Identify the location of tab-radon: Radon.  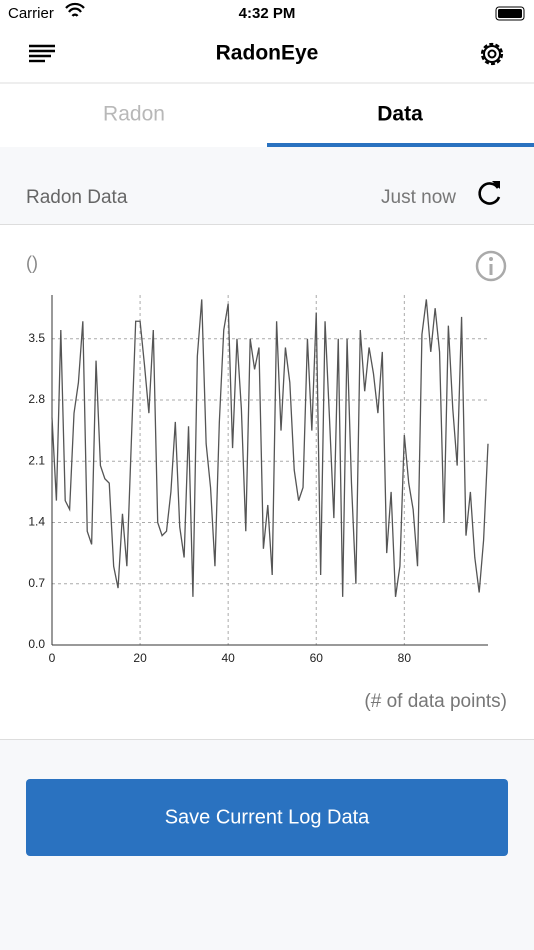
(134, 114).